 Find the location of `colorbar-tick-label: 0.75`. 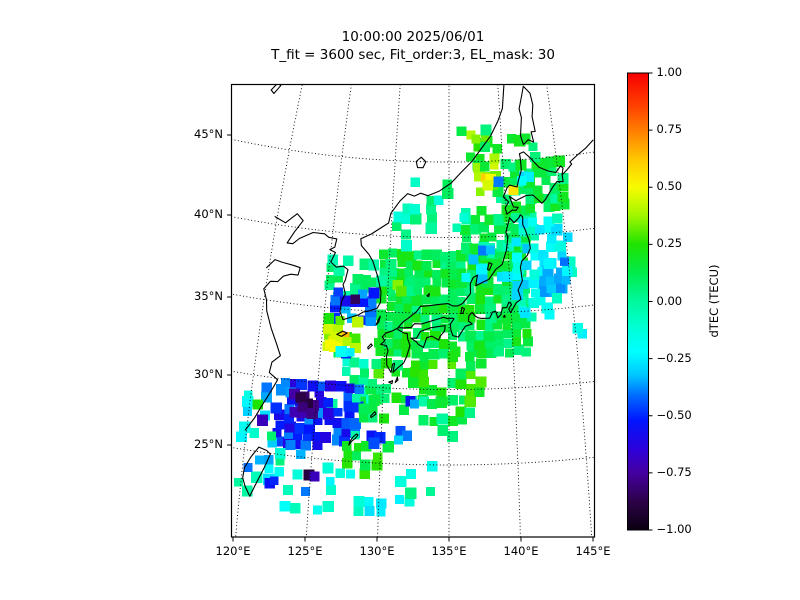

colorbar-tick-label: 0.75 is located at coordinates (669, 129).